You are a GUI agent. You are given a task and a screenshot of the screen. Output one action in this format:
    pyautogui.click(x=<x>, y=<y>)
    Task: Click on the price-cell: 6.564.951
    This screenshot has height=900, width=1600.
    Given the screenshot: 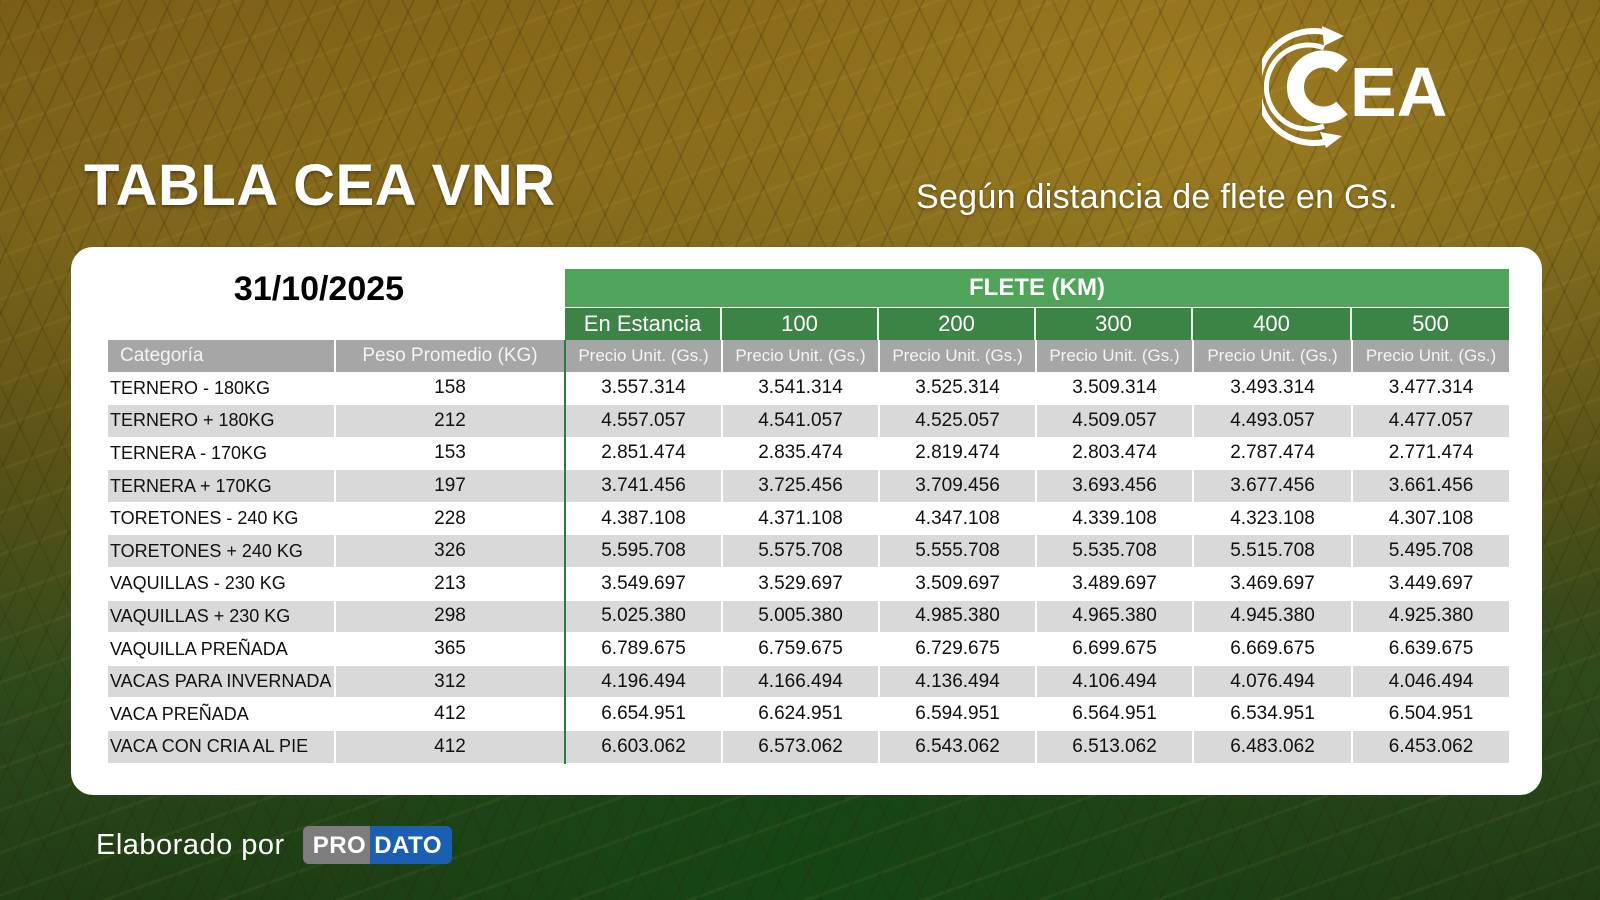 What is the action you would take?
    pyautogui.click(x=1115, y=714)
    